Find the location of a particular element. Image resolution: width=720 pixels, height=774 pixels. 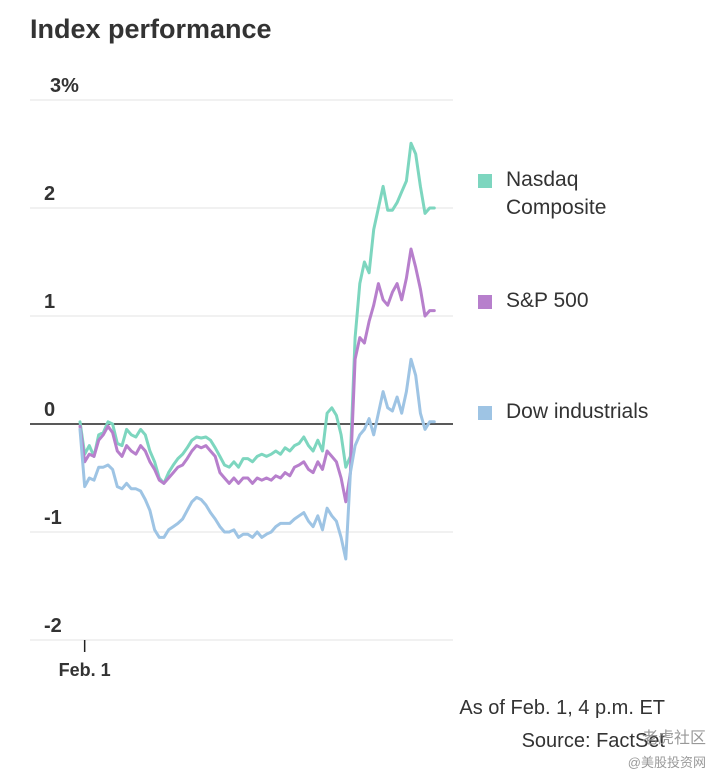

y-tick-label: -2 is located at coordinates (53, 626).